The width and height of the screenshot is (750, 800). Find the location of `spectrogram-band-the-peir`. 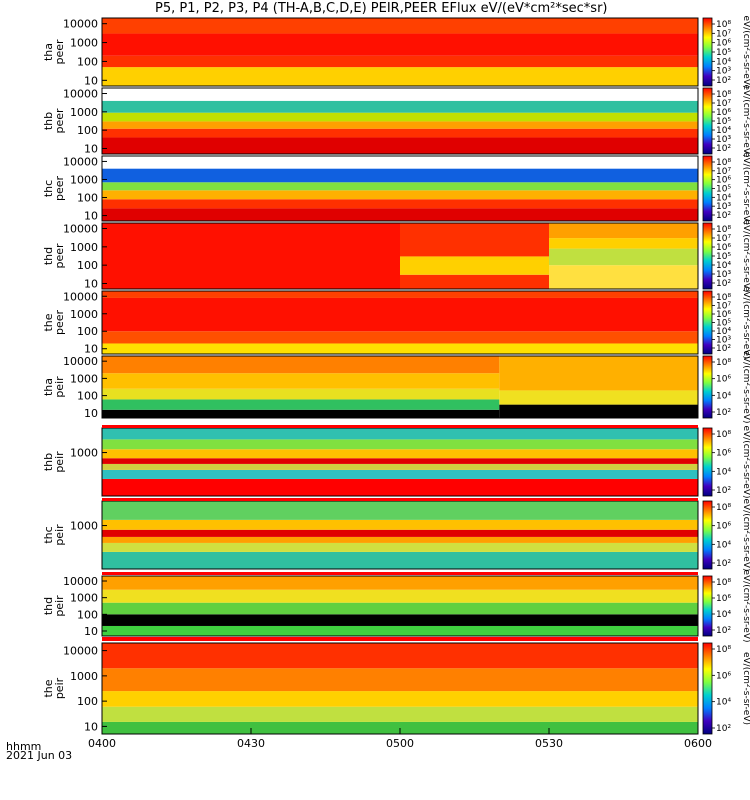

spectrogram-band-the-peir is located at coordinates (400, 680).